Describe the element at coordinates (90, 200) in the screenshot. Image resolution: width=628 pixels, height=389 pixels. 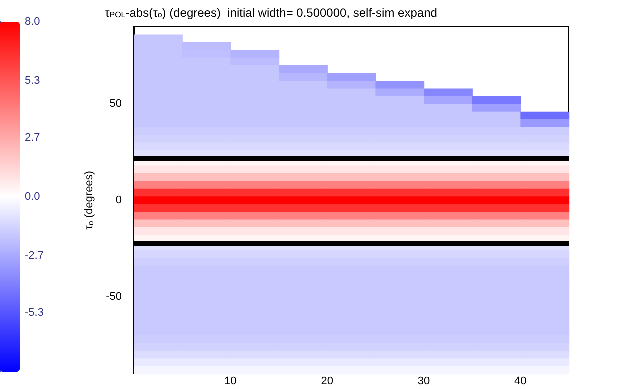
I see `y-axis-title: τo (degrees)` at that location.